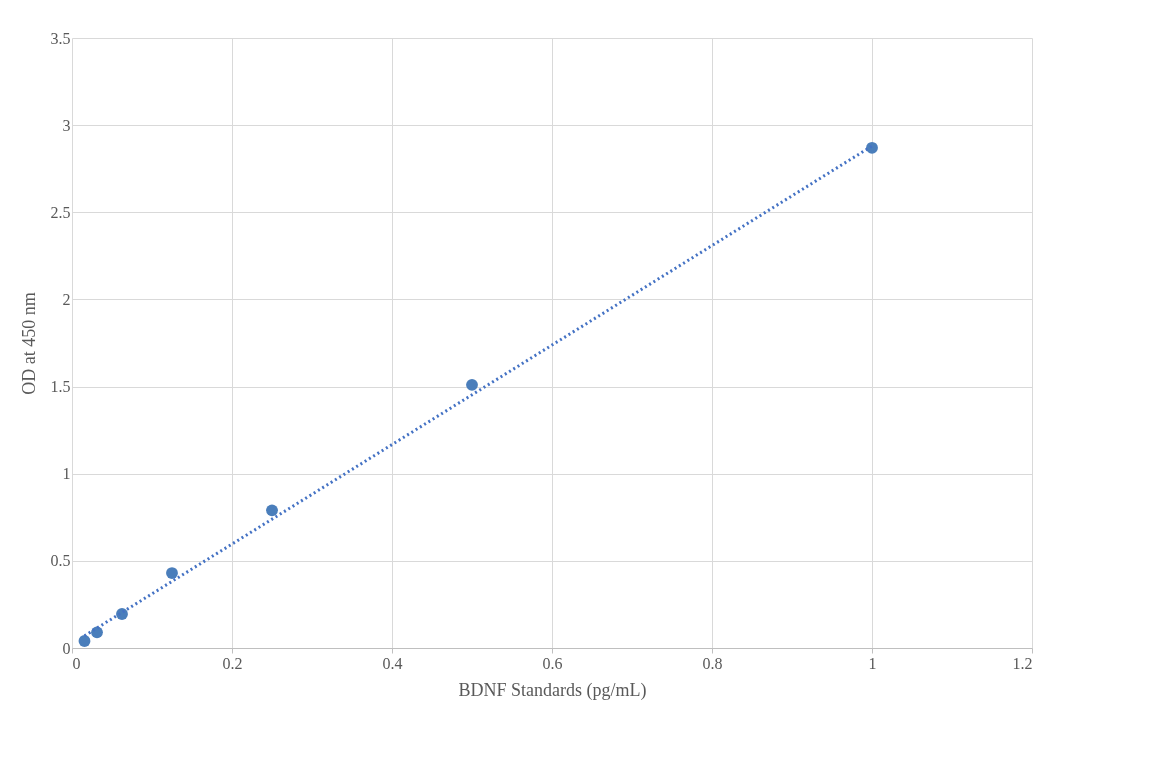 The image size is (1156, 774). I want to click on y-tick-label: 0, so click(66, 648).